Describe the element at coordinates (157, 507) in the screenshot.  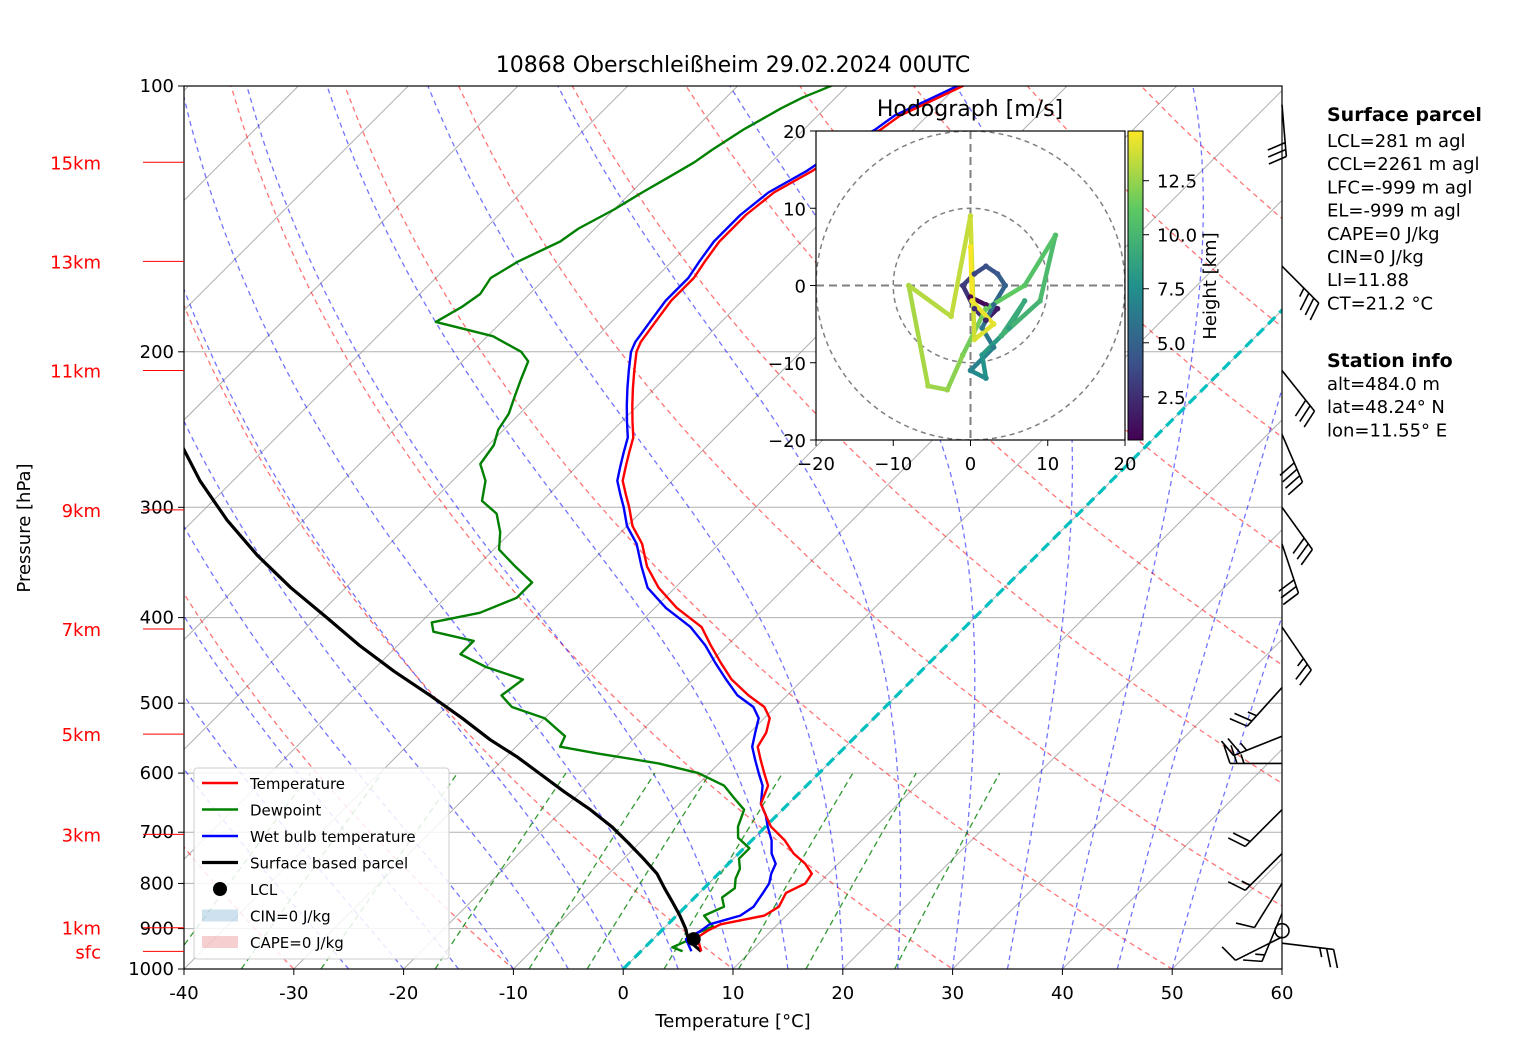
I see `y-tick-label: 300` at that location.